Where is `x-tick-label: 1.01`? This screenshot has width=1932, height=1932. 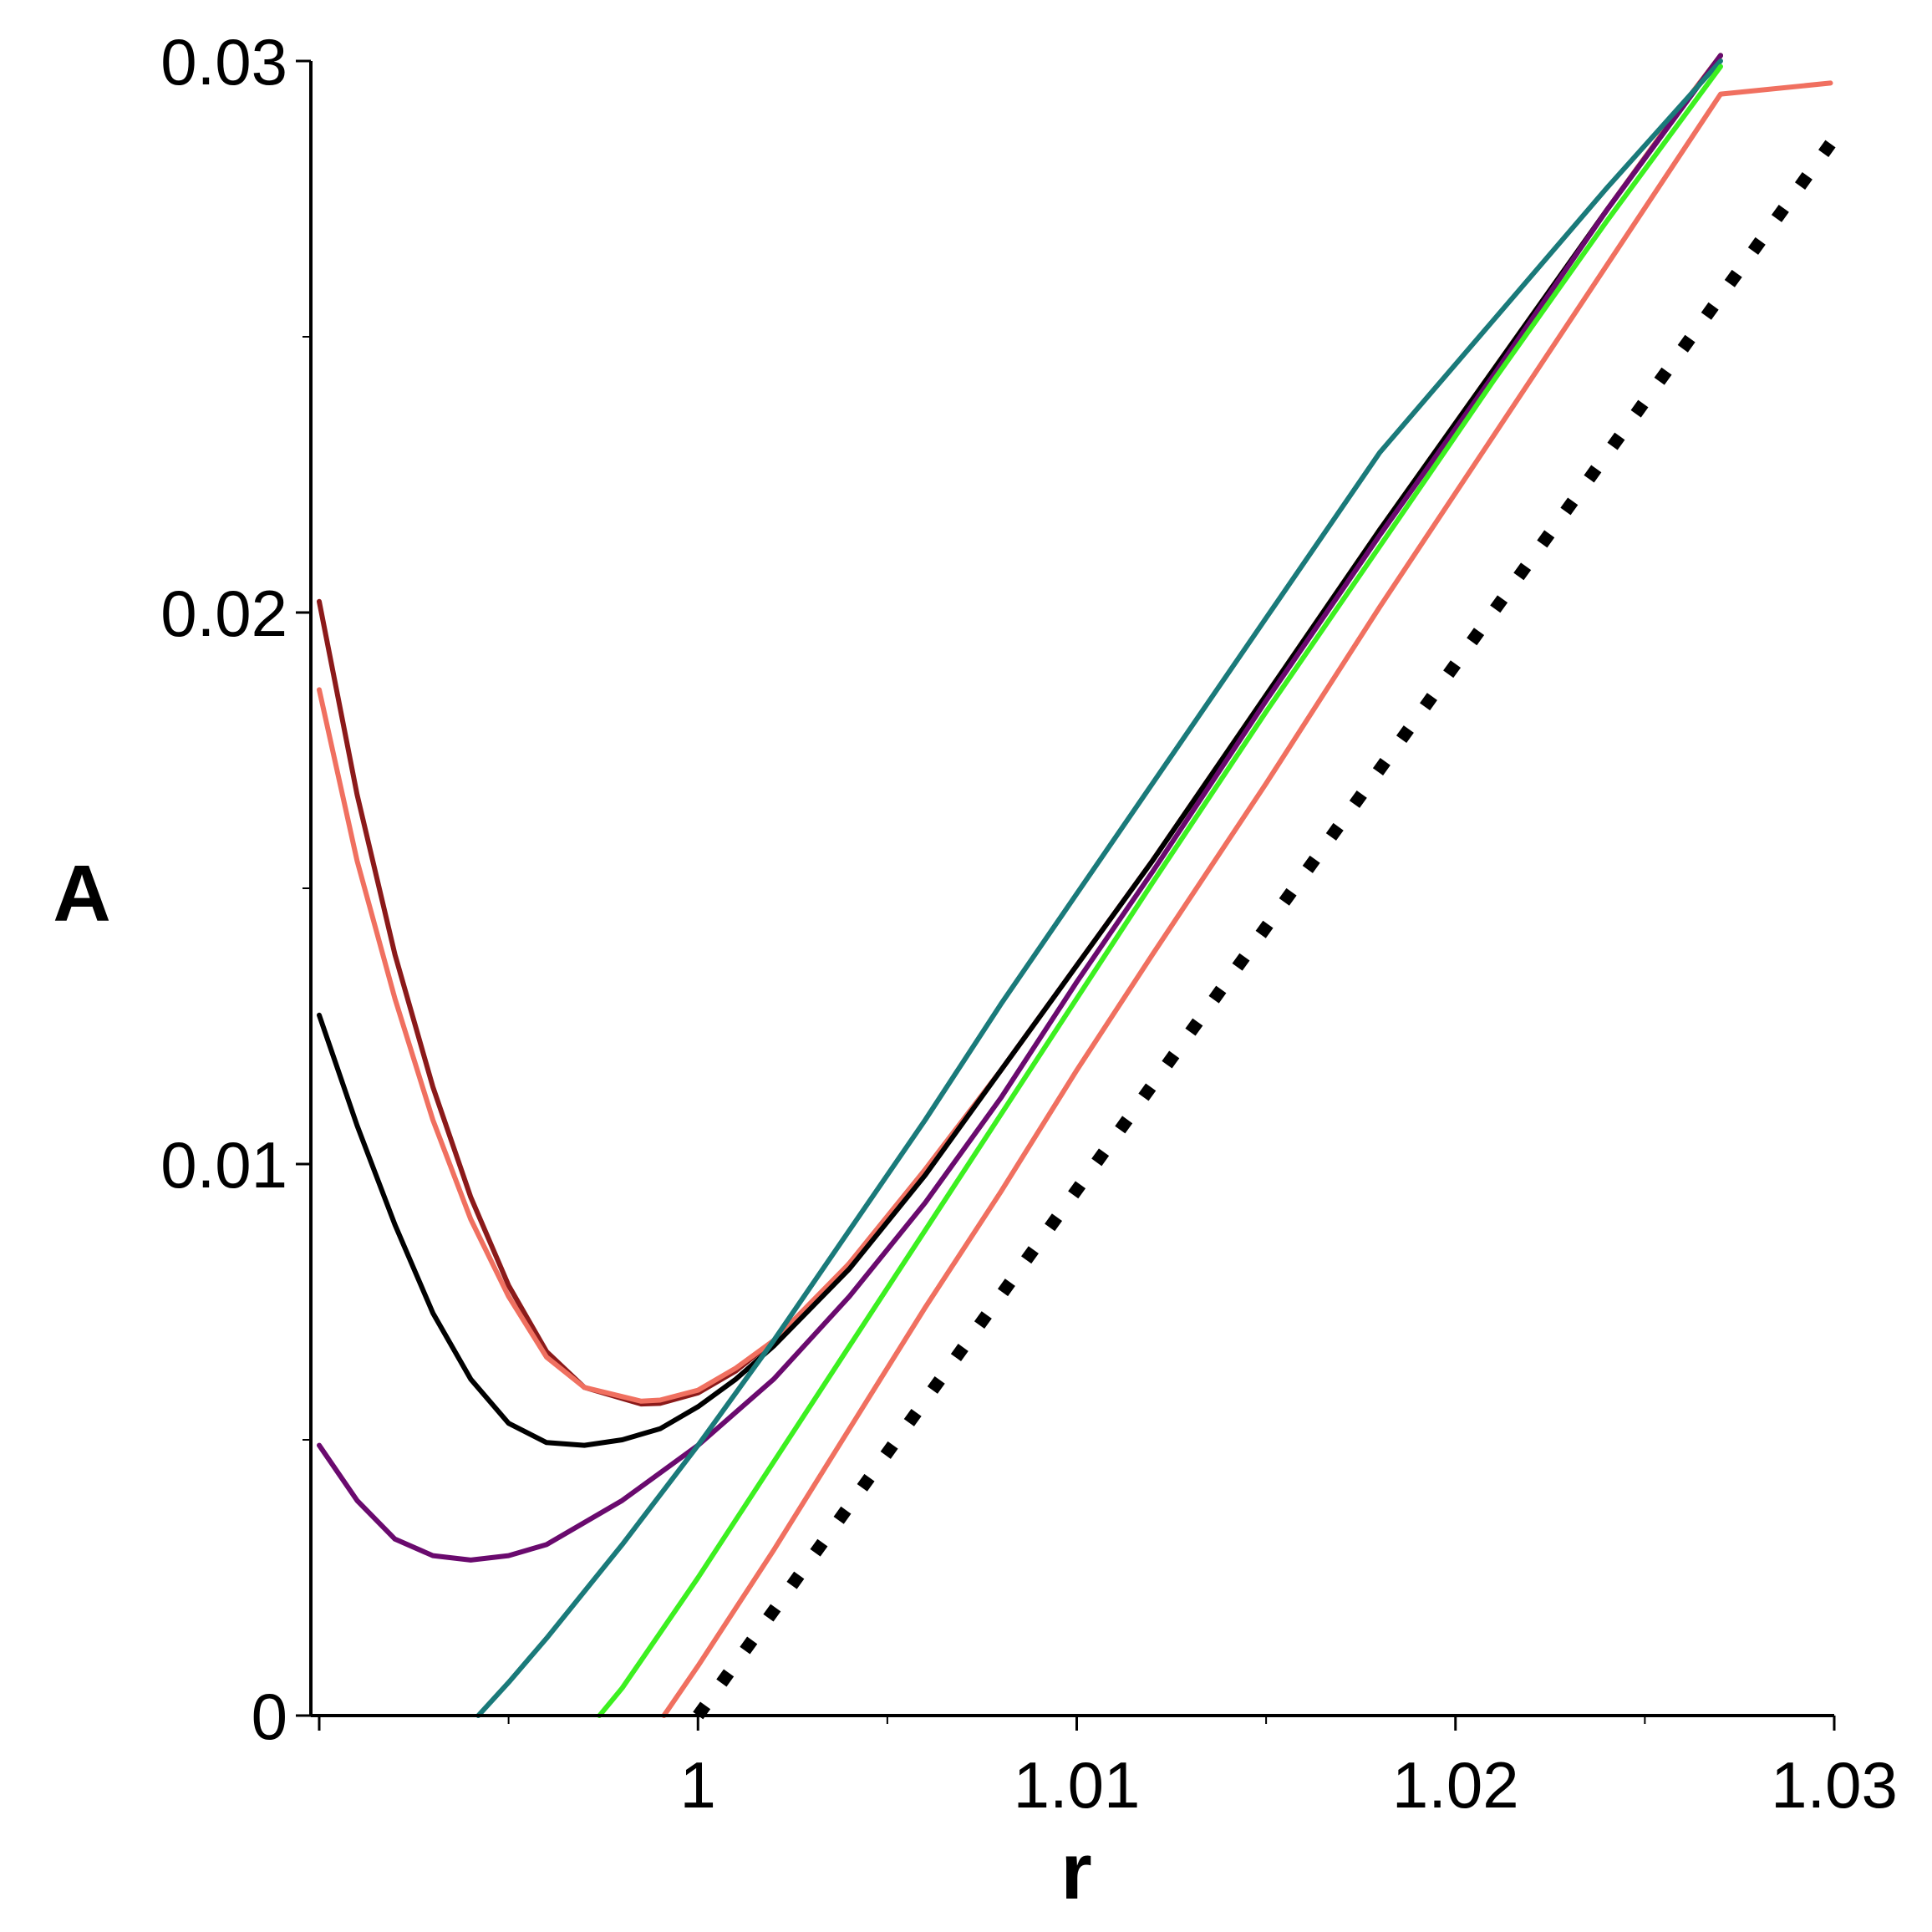 x-tick-label: 1.01 is located at coordinates (1077, 1785).